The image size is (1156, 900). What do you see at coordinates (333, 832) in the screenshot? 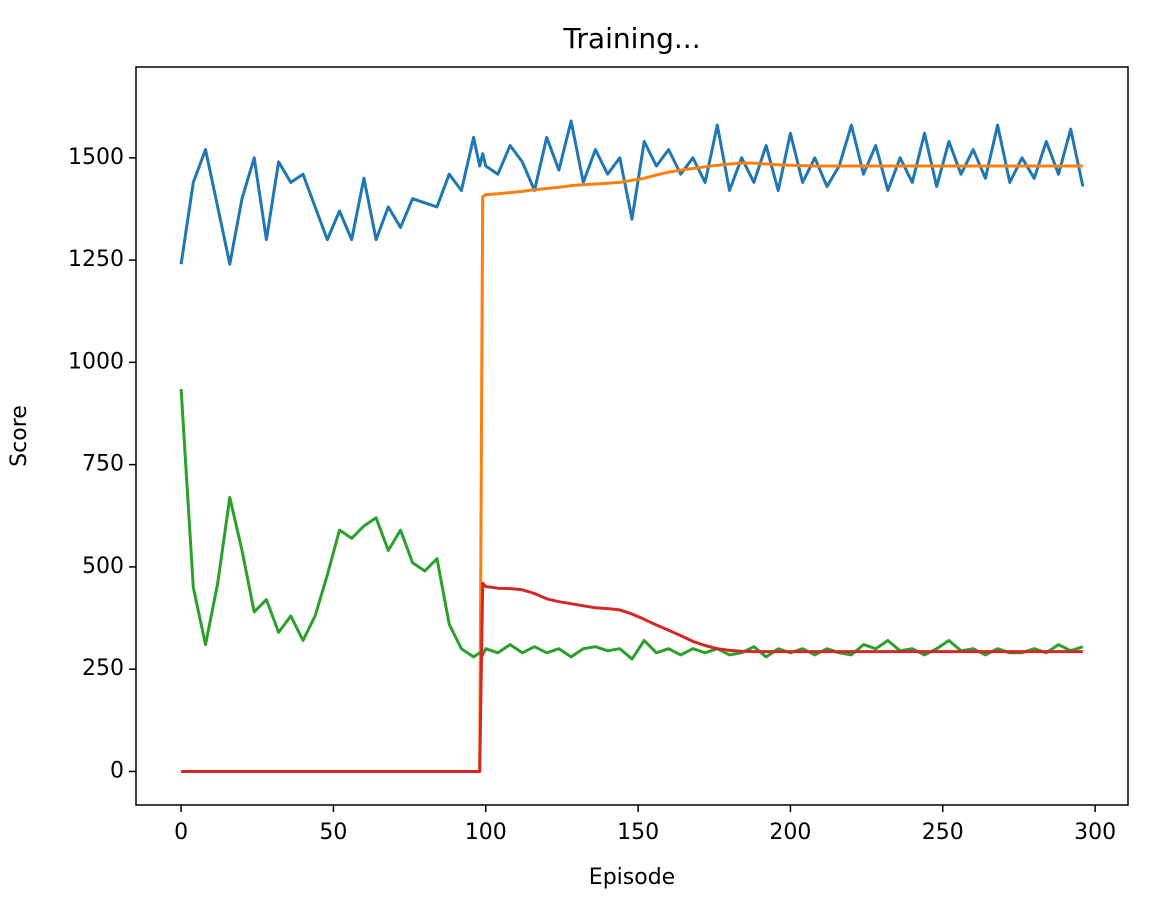
I see `x-tick-label: 50` at bounding box center [333, 832].